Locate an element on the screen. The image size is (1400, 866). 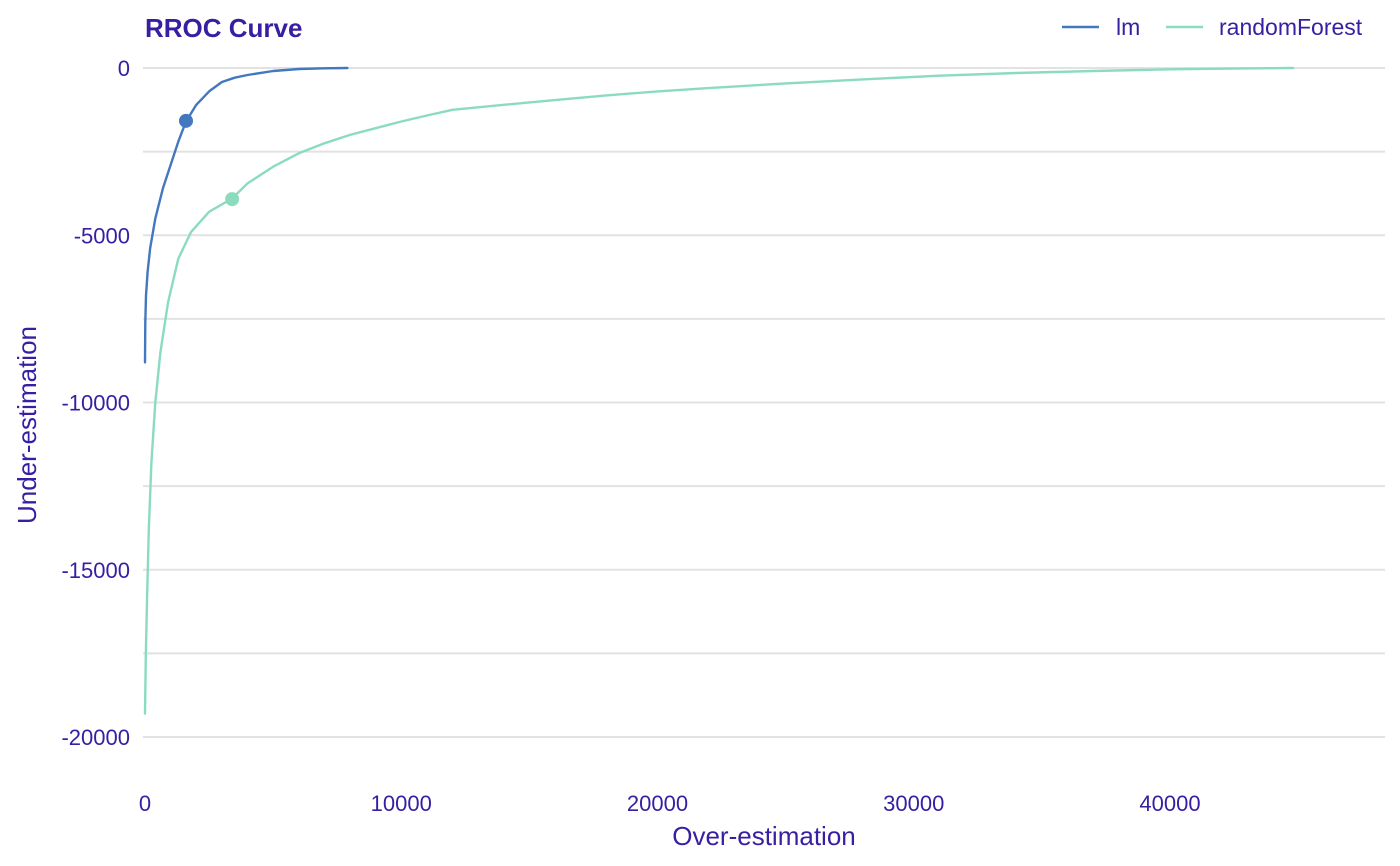
y-axis-ticks: 0 -5000 -10000 -15000 -20000 is located at coordinates (95, 403).